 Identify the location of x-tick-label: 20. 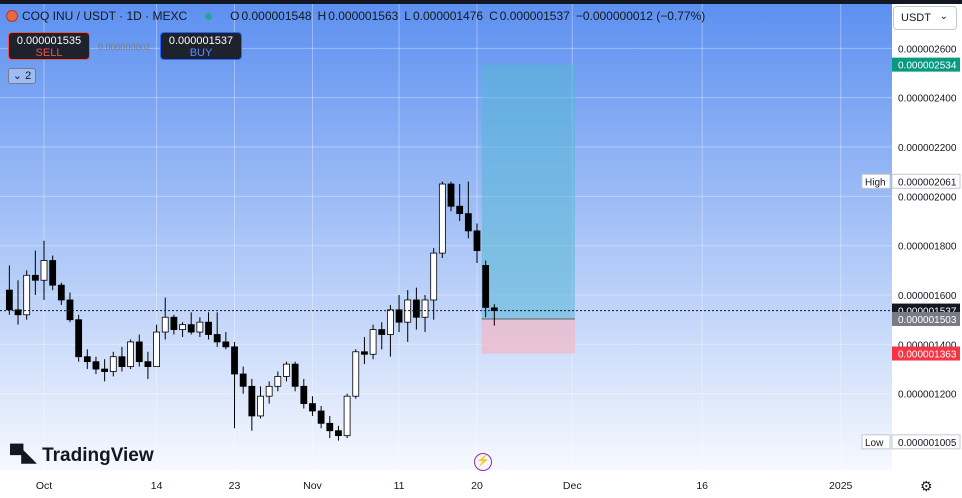
(477, 486).